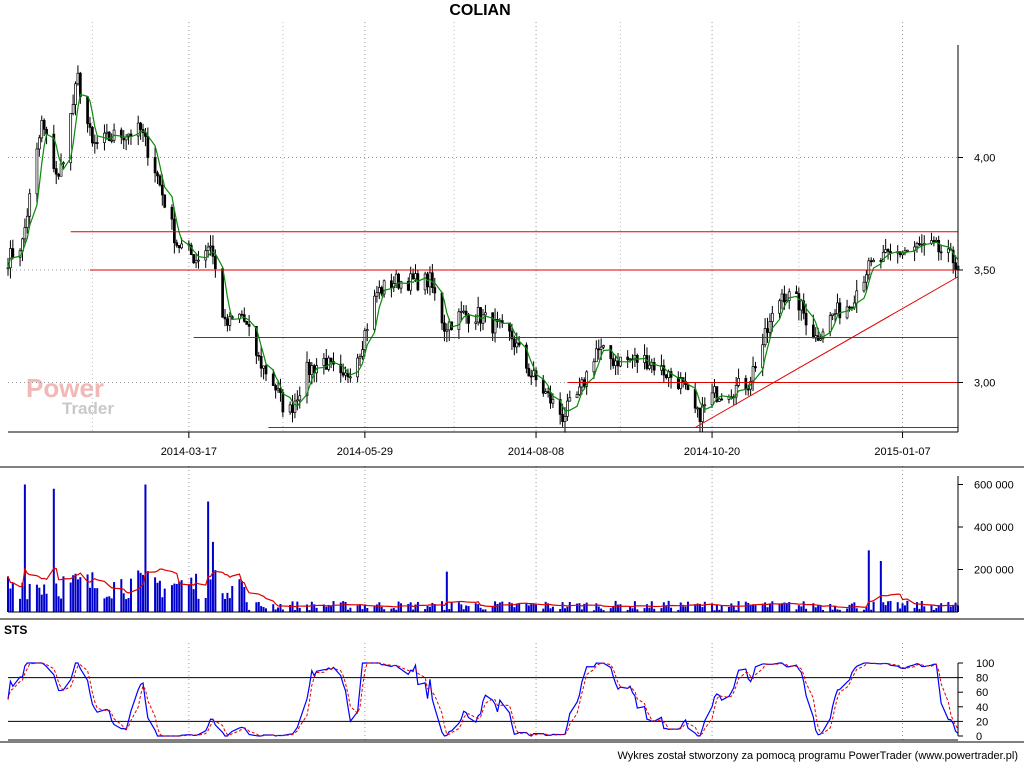  I want to click on sts-y-tick-label: 40, so click(982, 708).